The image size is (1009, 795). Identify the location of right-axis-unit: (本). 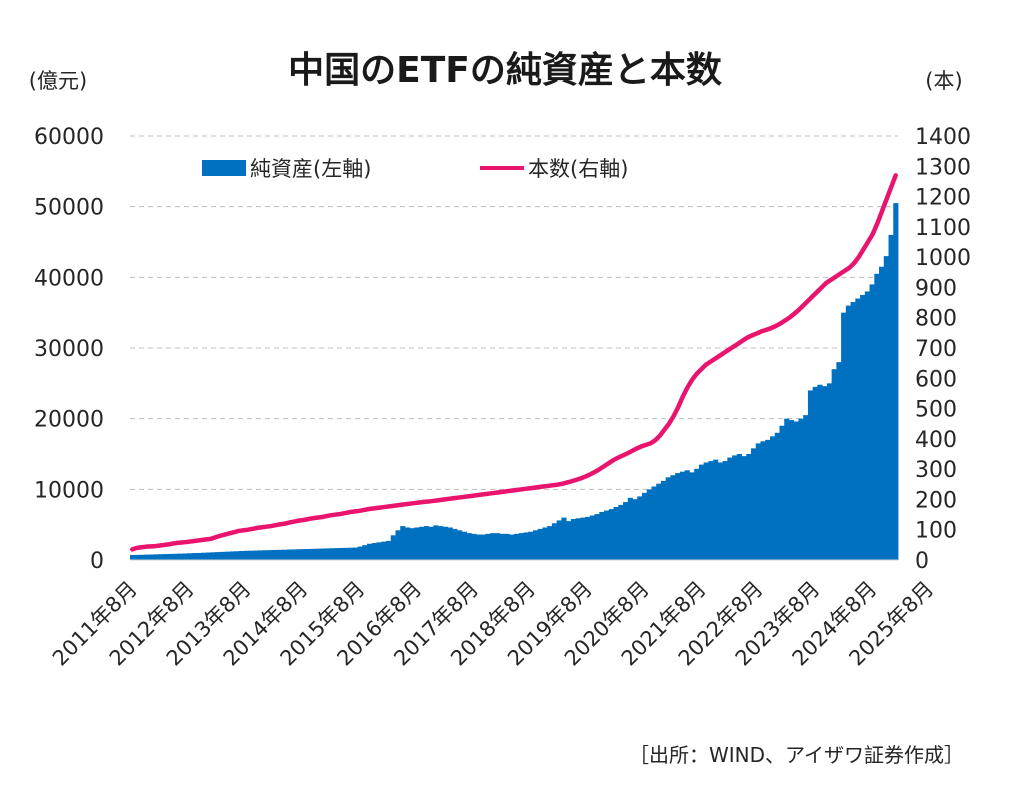
(943, 81).